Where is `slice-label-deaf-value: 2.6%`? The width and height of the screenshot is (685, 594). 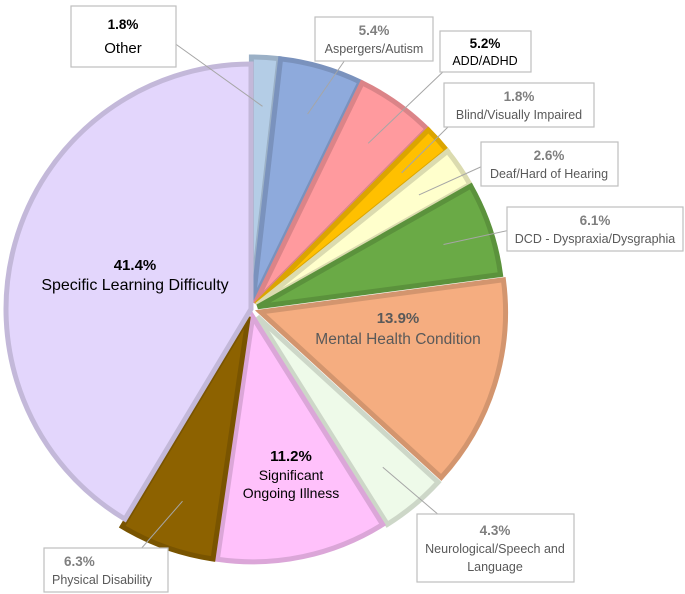 slice-label-deaf-value: 2.6% is located at coordinates (549, 155).